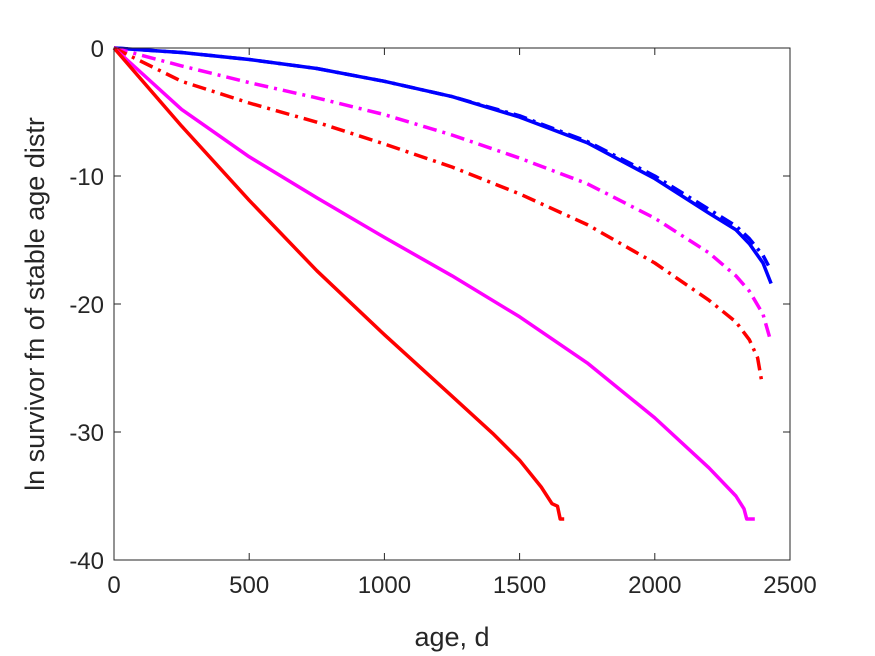 Image resolution: width=875 pixels, height=656 pixels. Describe the element at coordinates (249, 585) in the screenshot. I see `x-tick-label: 500` at that location.